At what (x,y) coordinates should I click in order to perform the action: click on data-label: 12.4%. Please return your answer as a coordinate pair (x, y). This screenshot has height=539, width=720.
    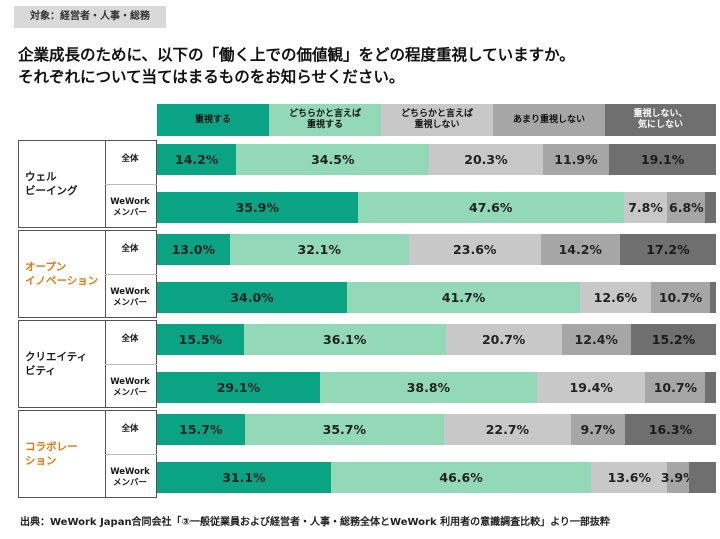
    Looking at the image, I should click on (596, 339).